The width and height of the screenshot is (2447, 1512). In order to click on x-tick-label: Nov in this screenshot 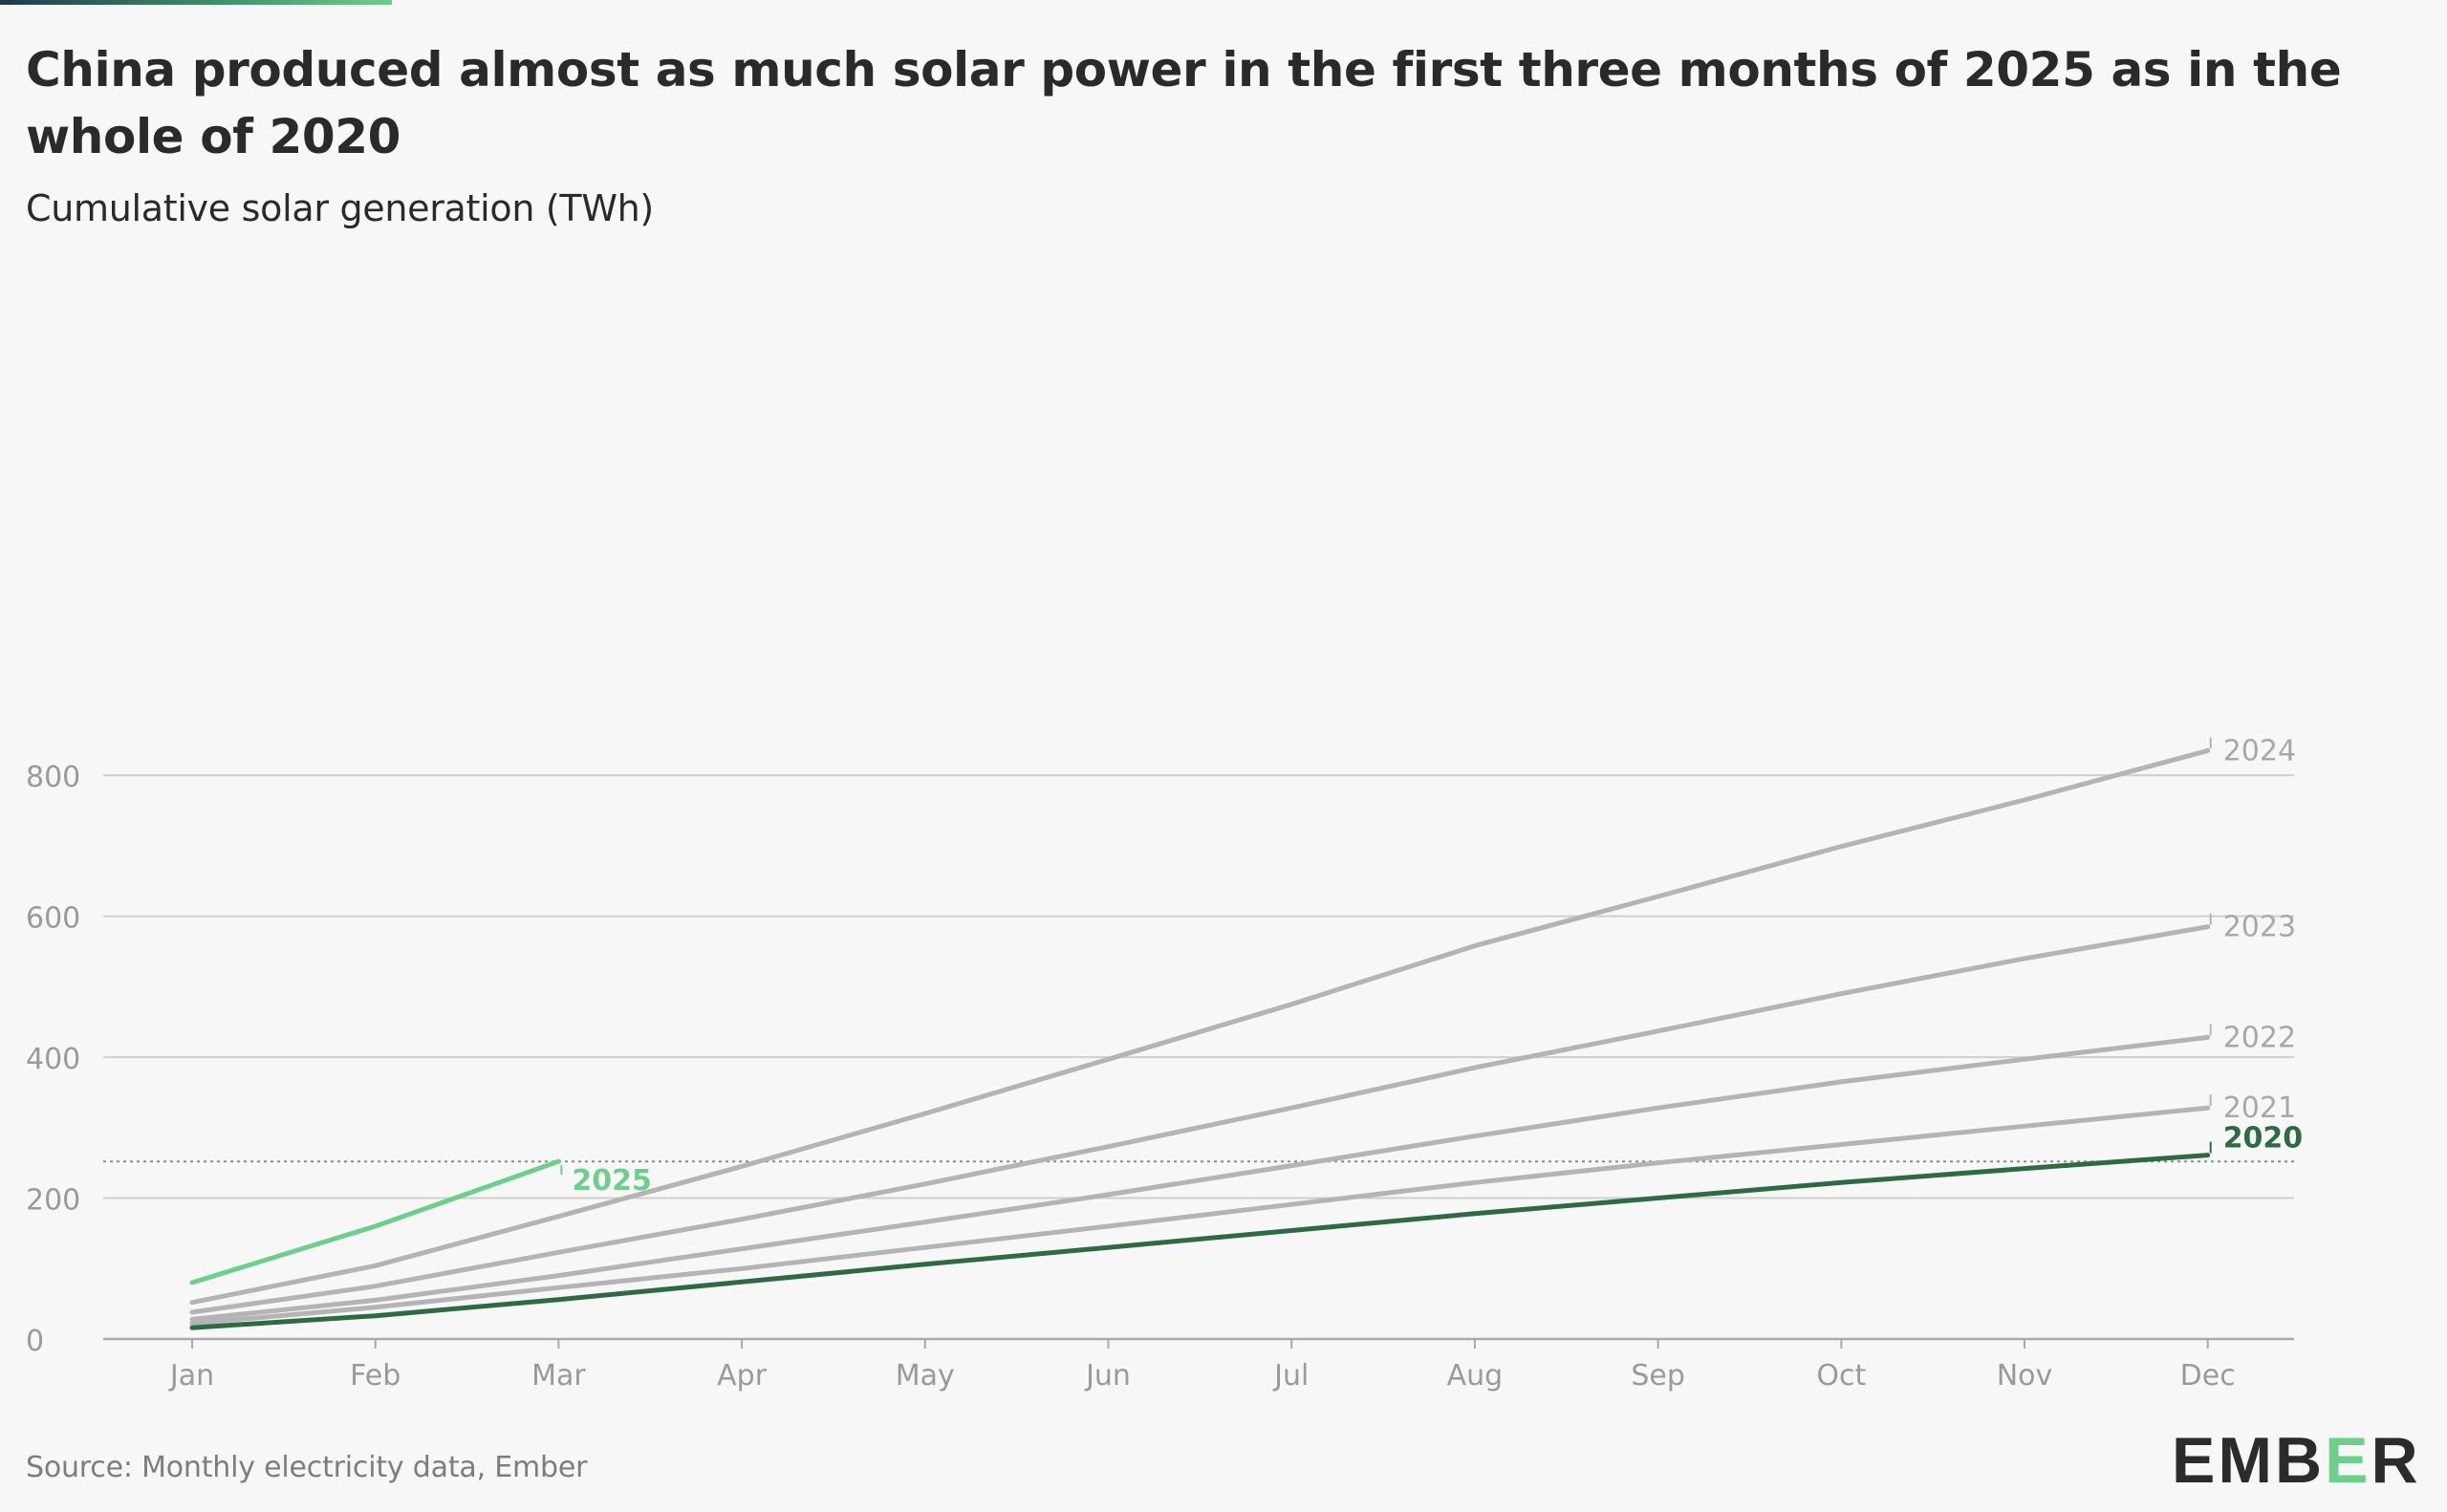, I will do `click(2025, 1376)`.